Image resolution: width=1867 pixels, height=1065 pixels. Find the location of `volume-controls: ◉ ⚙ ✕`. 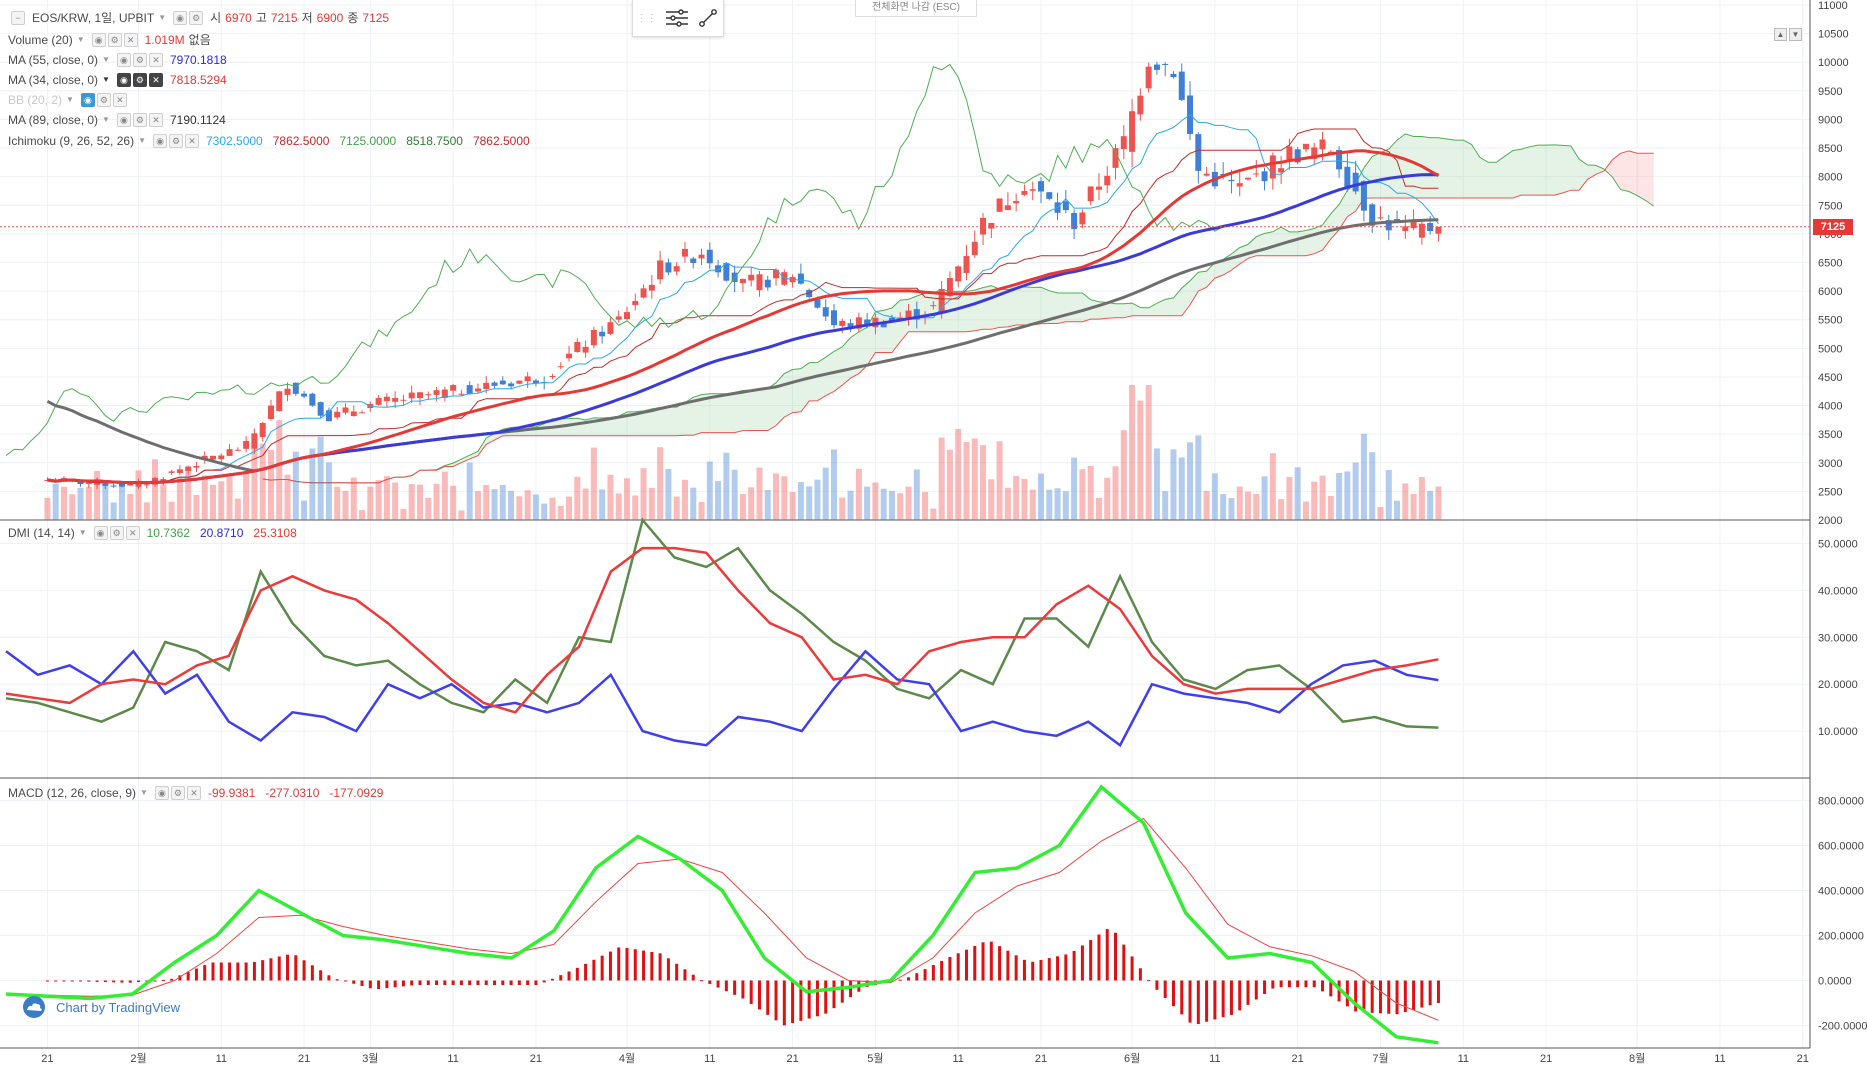

volume-controls: ◉ ⚙ ✕ is located at coordinates (114, 40).